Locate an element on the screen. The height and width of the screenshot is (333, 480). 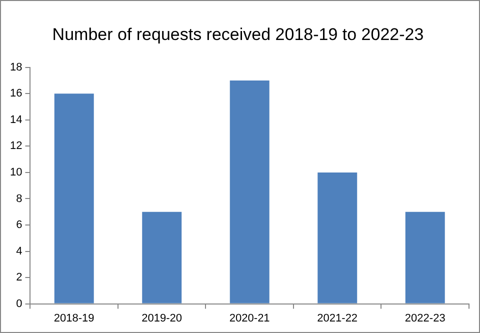
y-tick-label: 6 is located at coordinates (19, 225).